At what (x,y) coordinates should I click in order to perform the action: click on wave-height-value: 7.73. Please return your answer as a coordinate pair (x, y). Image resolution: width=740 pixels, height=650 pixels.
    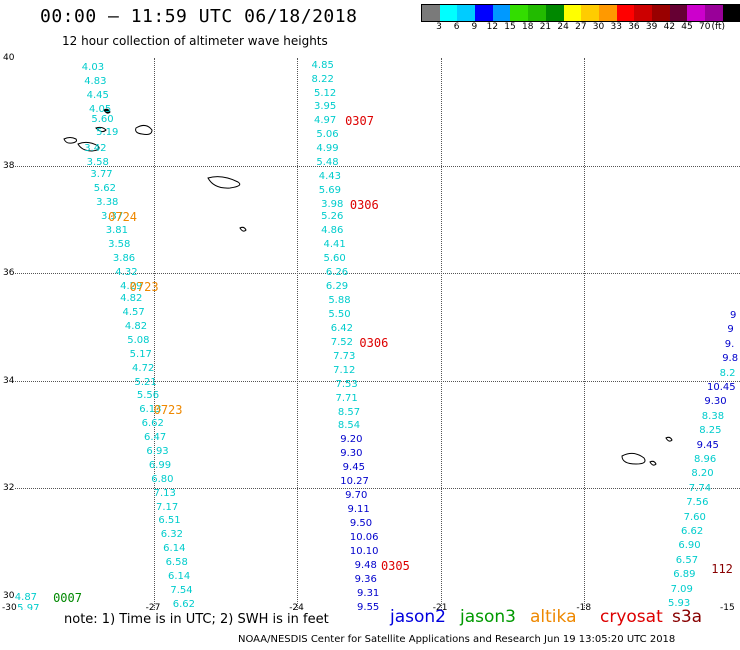
    Looking at the image, I should click on (344, 357).